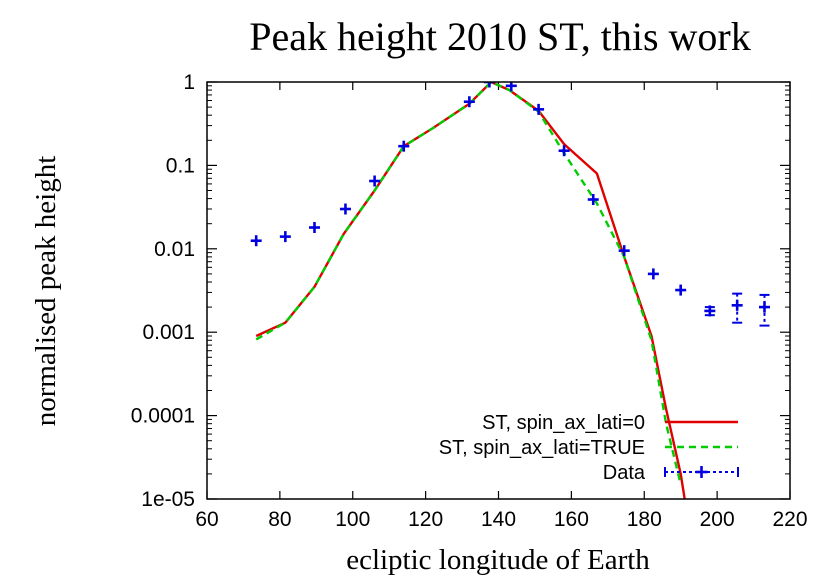  I want to click on x-tick-label: 220, so click(789, 519).